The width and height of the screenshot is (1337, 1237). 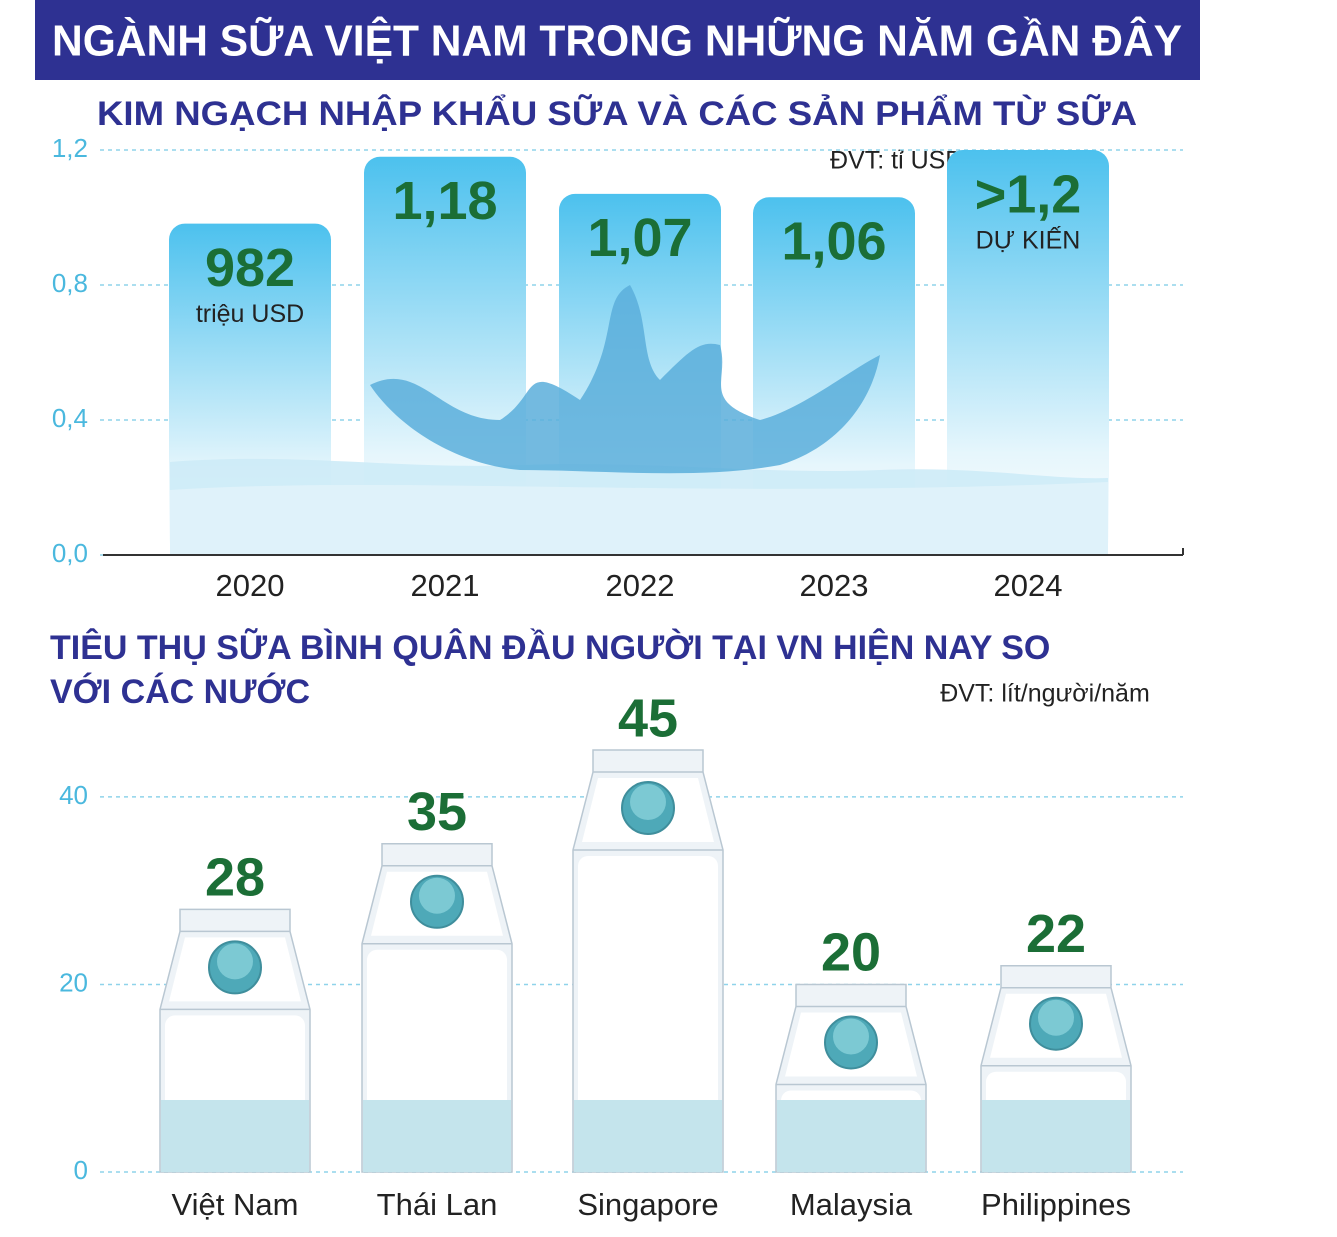 What do you see at coordinates (445, 585) in the screenshot?
I see `x-tick-label: 2021` at bounding box center [445, 585].